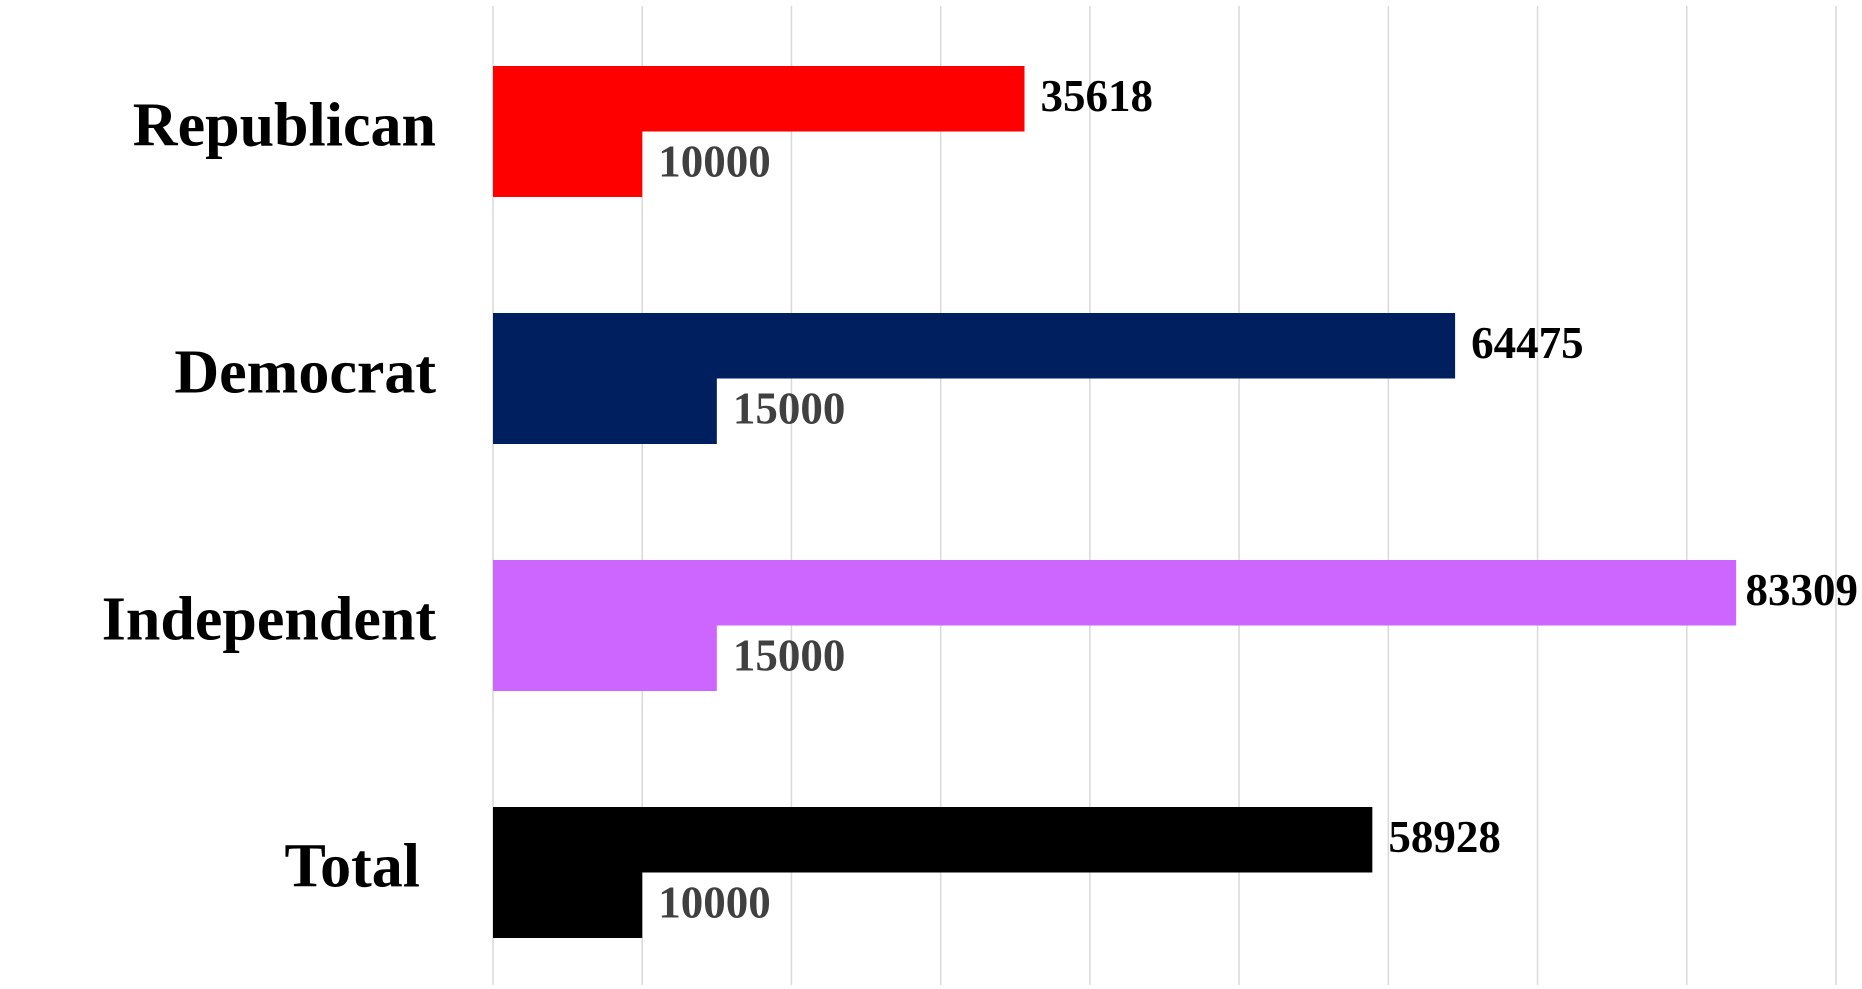 The width and height of the screenshot is (1862, 989). What do you see at coordinates (352, 867) in the screenshot?
I see `category-label: Total` at bounding box center [352, 867].